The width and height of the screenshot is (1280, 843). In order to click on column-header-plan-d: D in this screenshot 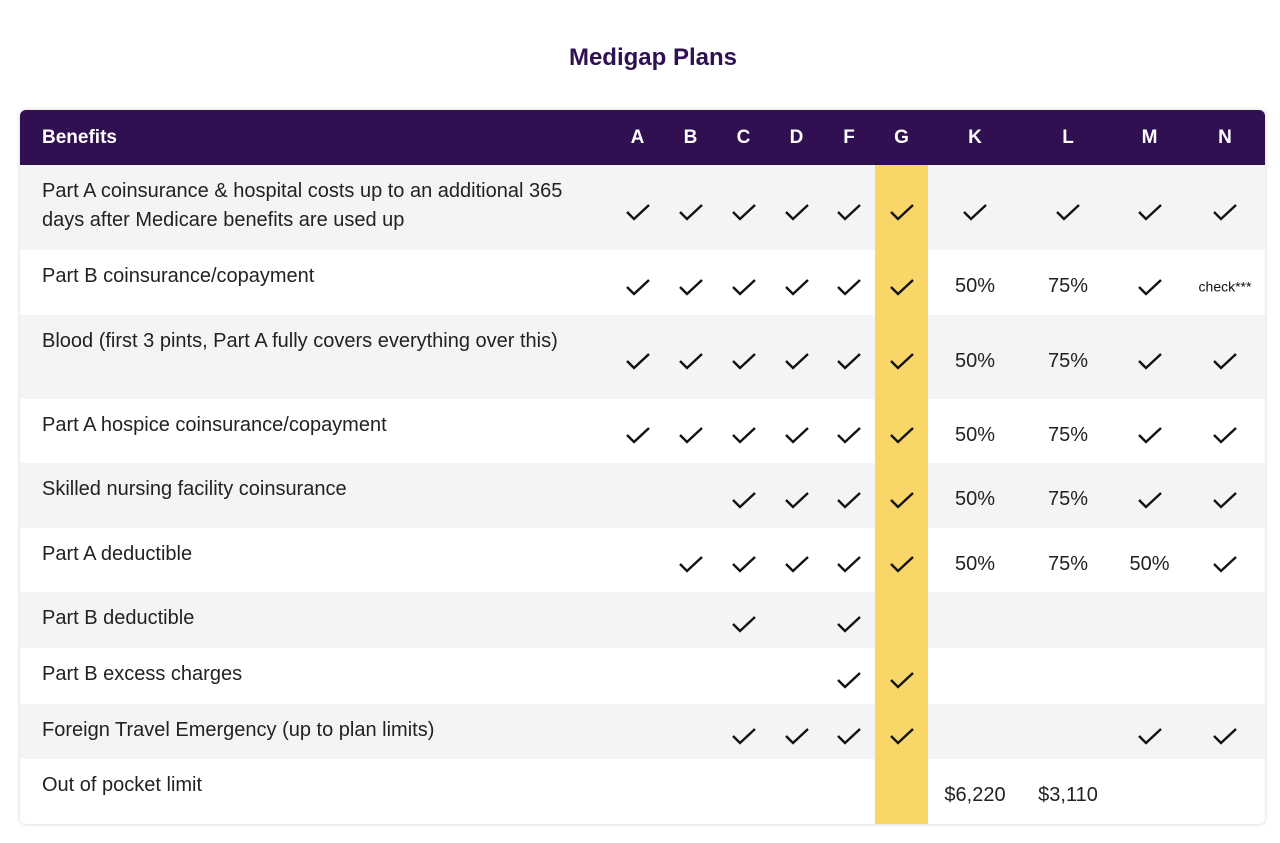, I will do `click(796, 137)`.